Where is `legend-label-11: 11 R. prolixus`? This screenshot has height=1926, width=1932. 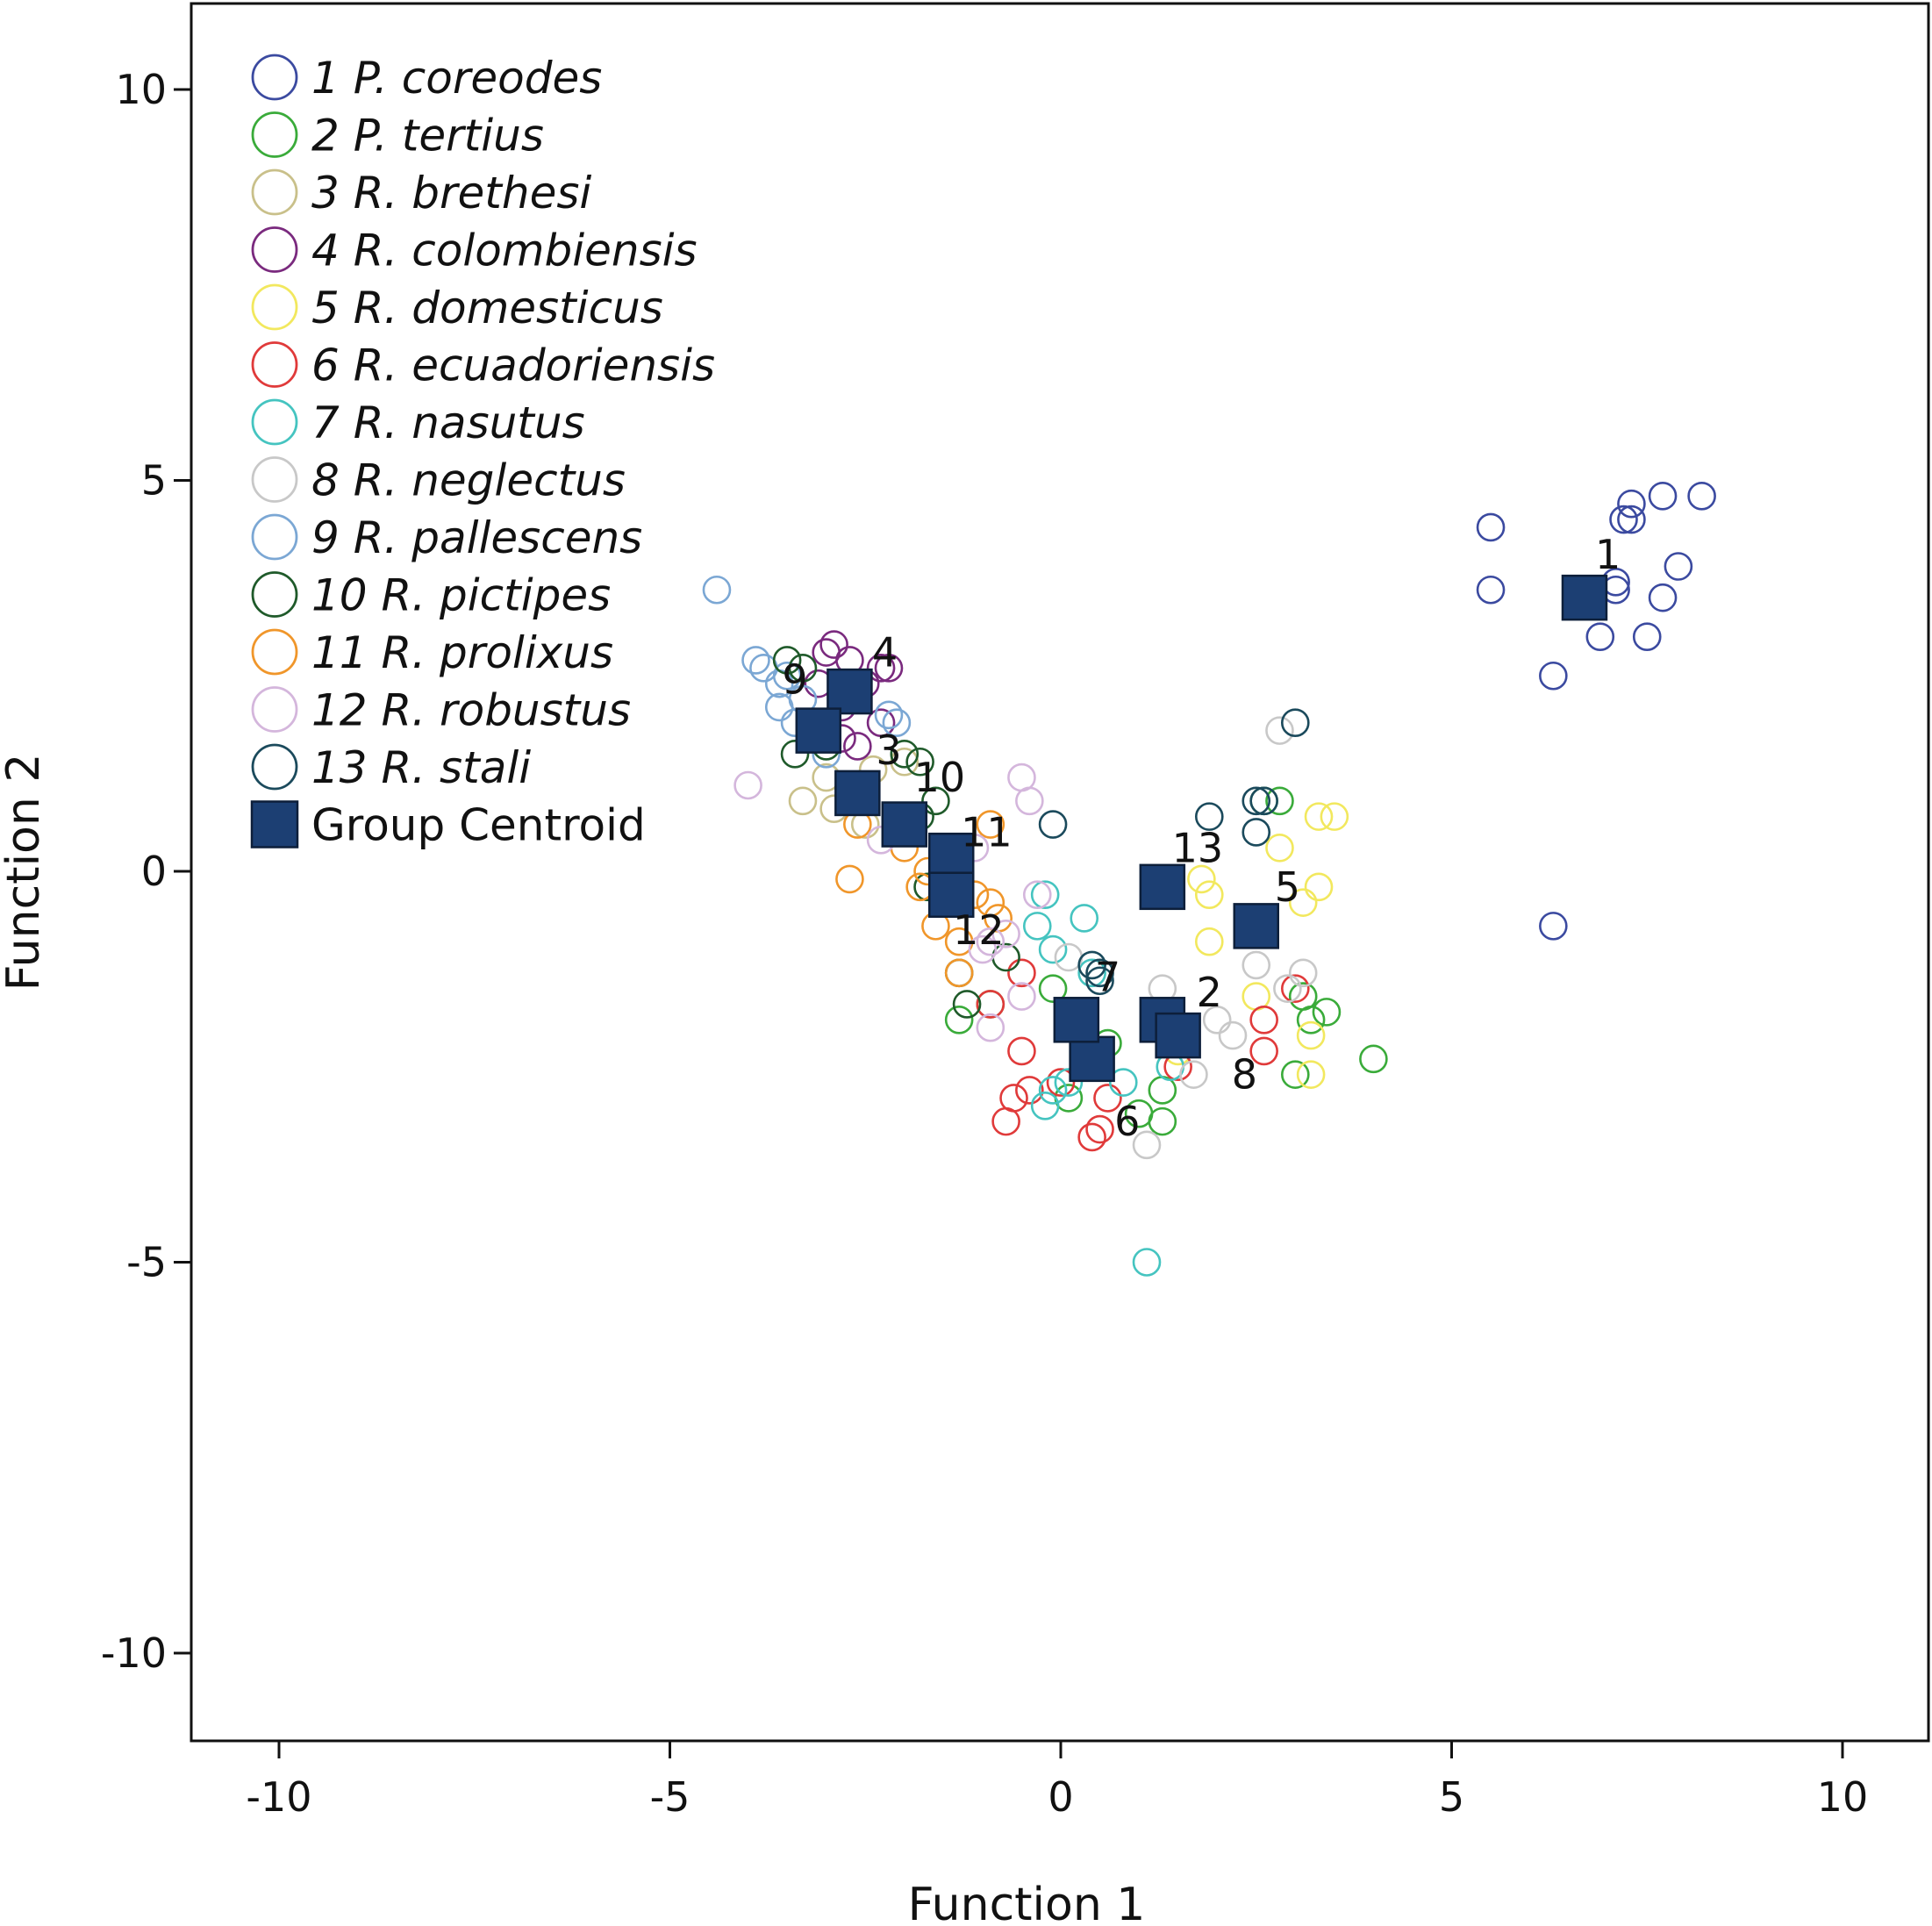
legend-label-11: 11 R. prolixus is located at coordinates (462, 652).